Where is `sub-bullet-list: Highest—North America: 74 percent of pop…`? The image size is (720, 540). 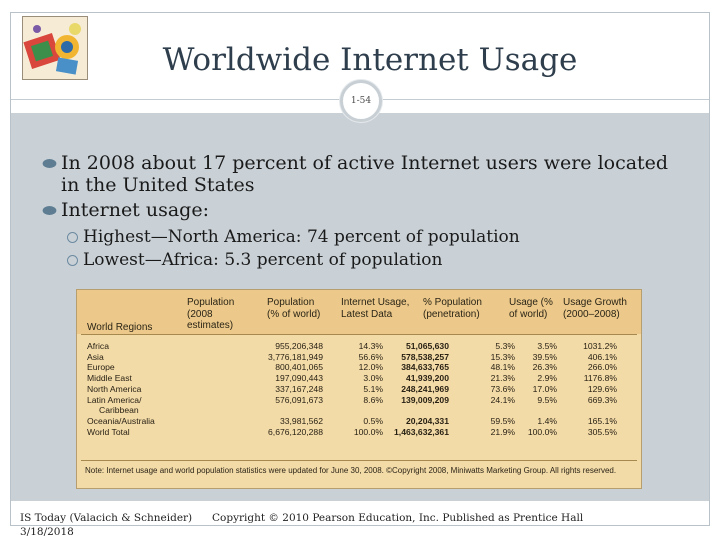 sub-bullet-list: Highest—North America: 74 percent of pop… is located at coordinates (364, 249).